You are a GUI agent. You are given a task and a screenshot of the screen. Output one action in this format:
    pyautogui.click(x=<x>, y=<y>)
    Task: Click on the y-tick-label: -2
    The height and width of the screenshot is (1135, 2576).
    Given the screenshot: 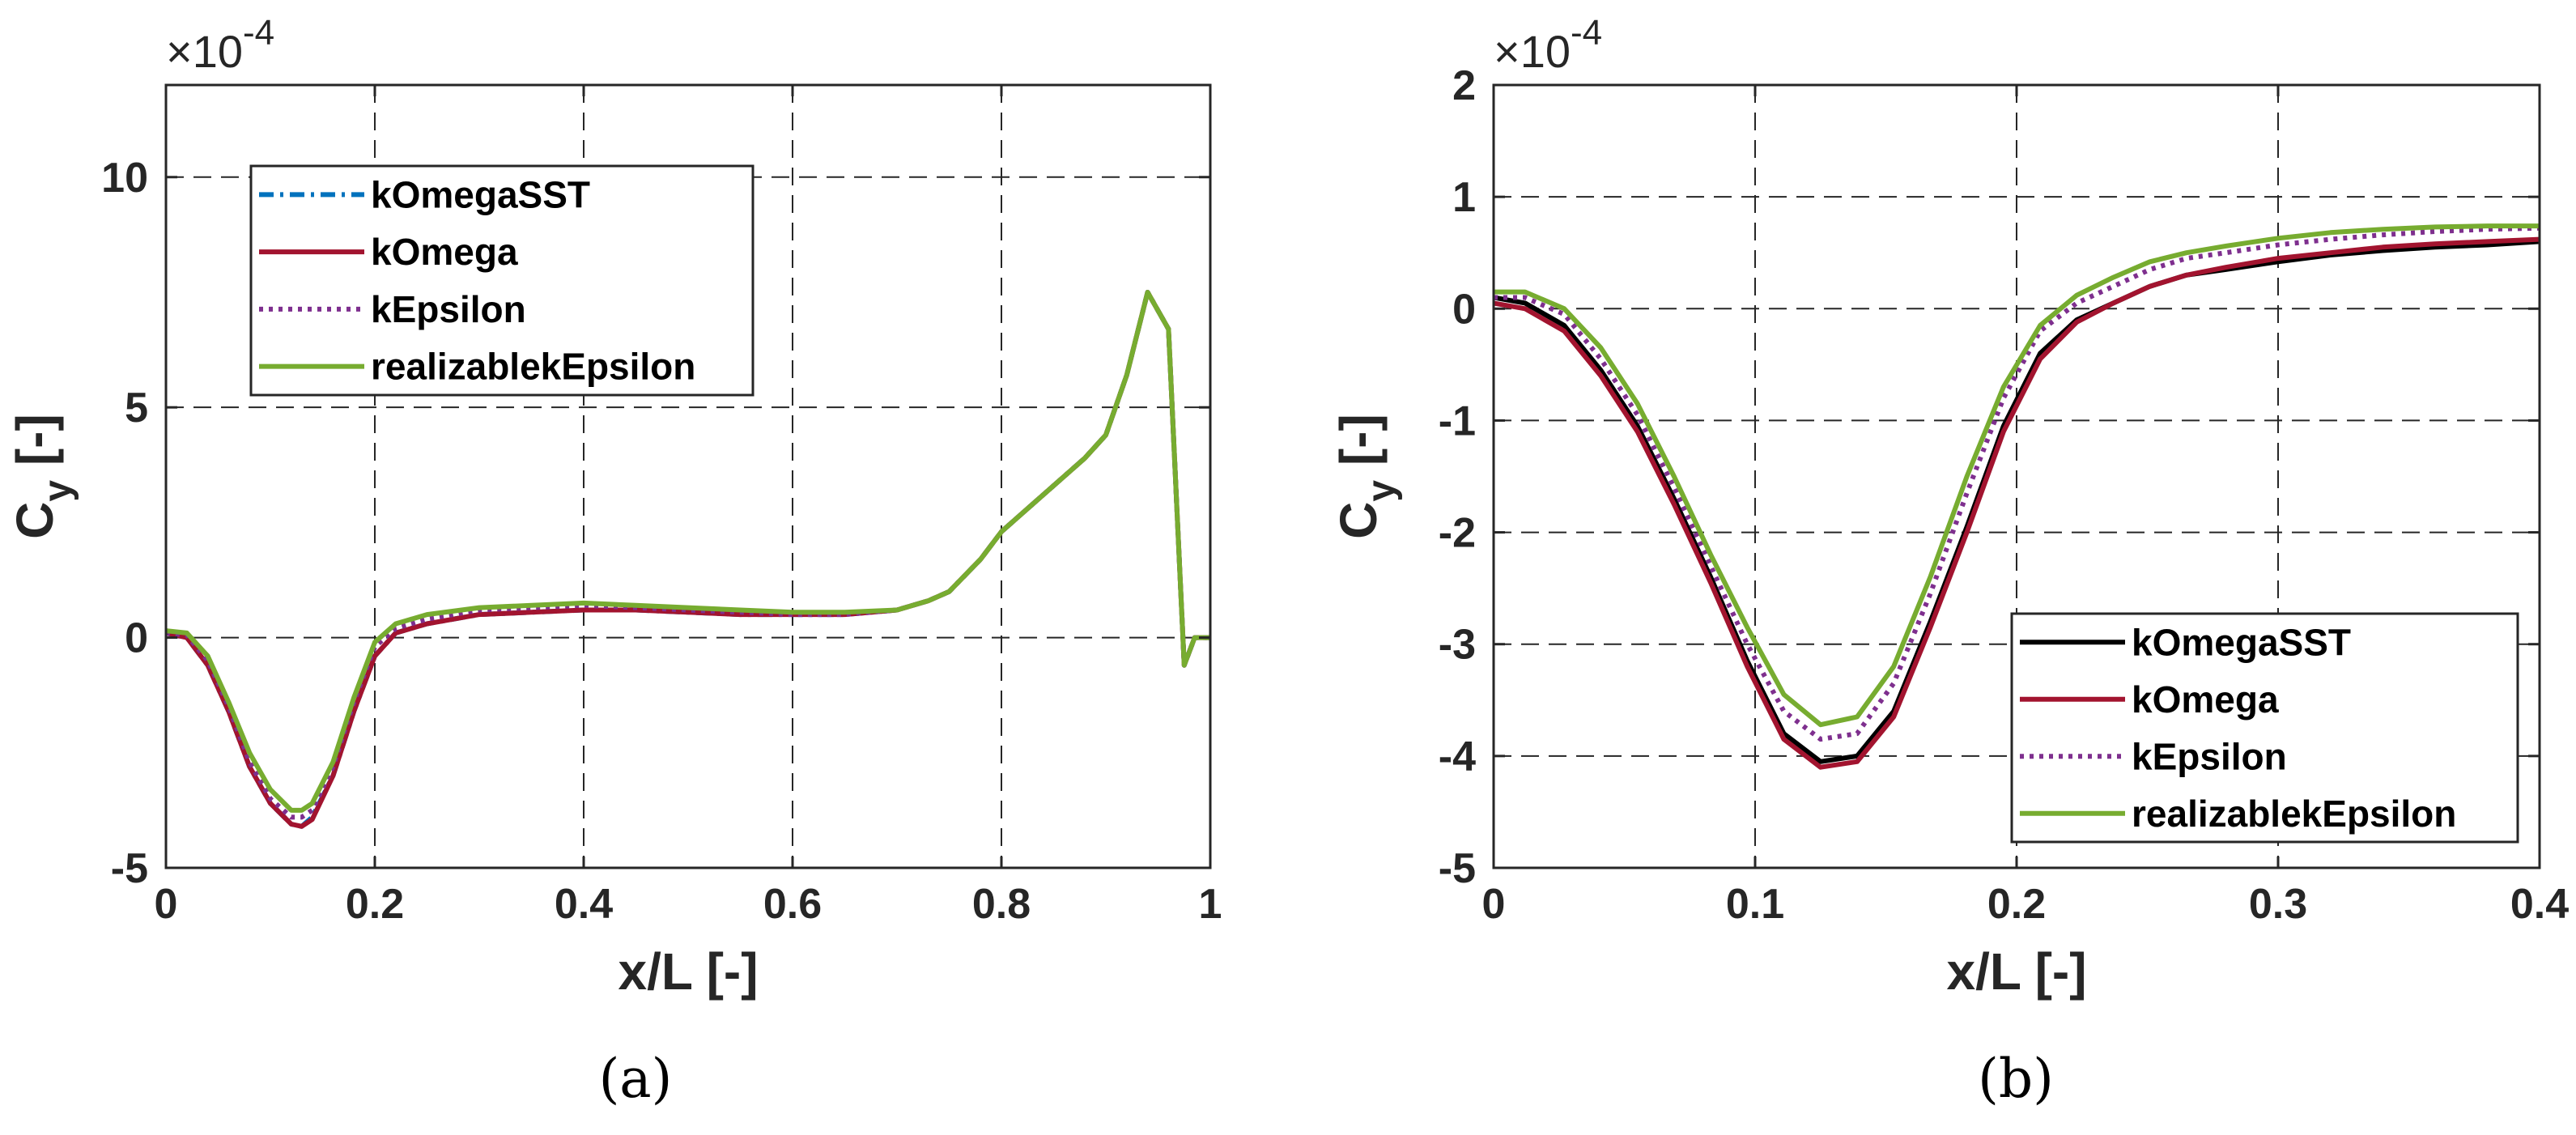 What is the action you would take?
    pyautogui.click(x=1457, y=533)
    